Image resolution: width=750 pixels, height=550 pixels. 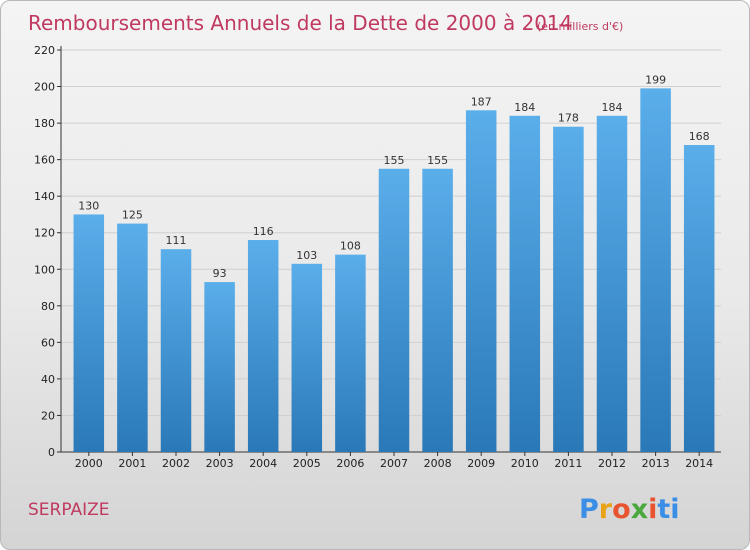 What do you see at coordinates (525, 284) in the screenshot?
I see `bar-2010` at bounding box center [525, 284].